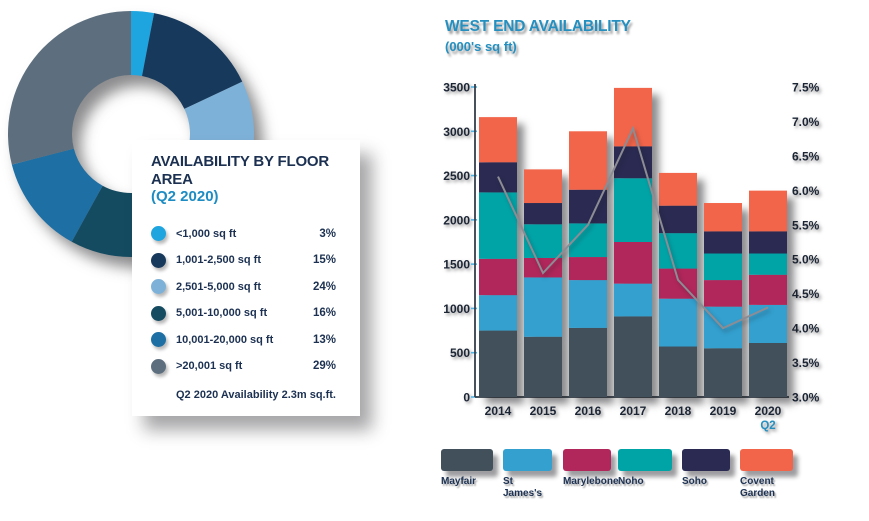 Image resolution: width=869 pixels, height=521 pixels. What do you see at coordinates (247, 340) in the screenshot?
I see `floor-area-legend-row: 10,001-20,000 sq ft 13%` at bounding box center [247, 340].